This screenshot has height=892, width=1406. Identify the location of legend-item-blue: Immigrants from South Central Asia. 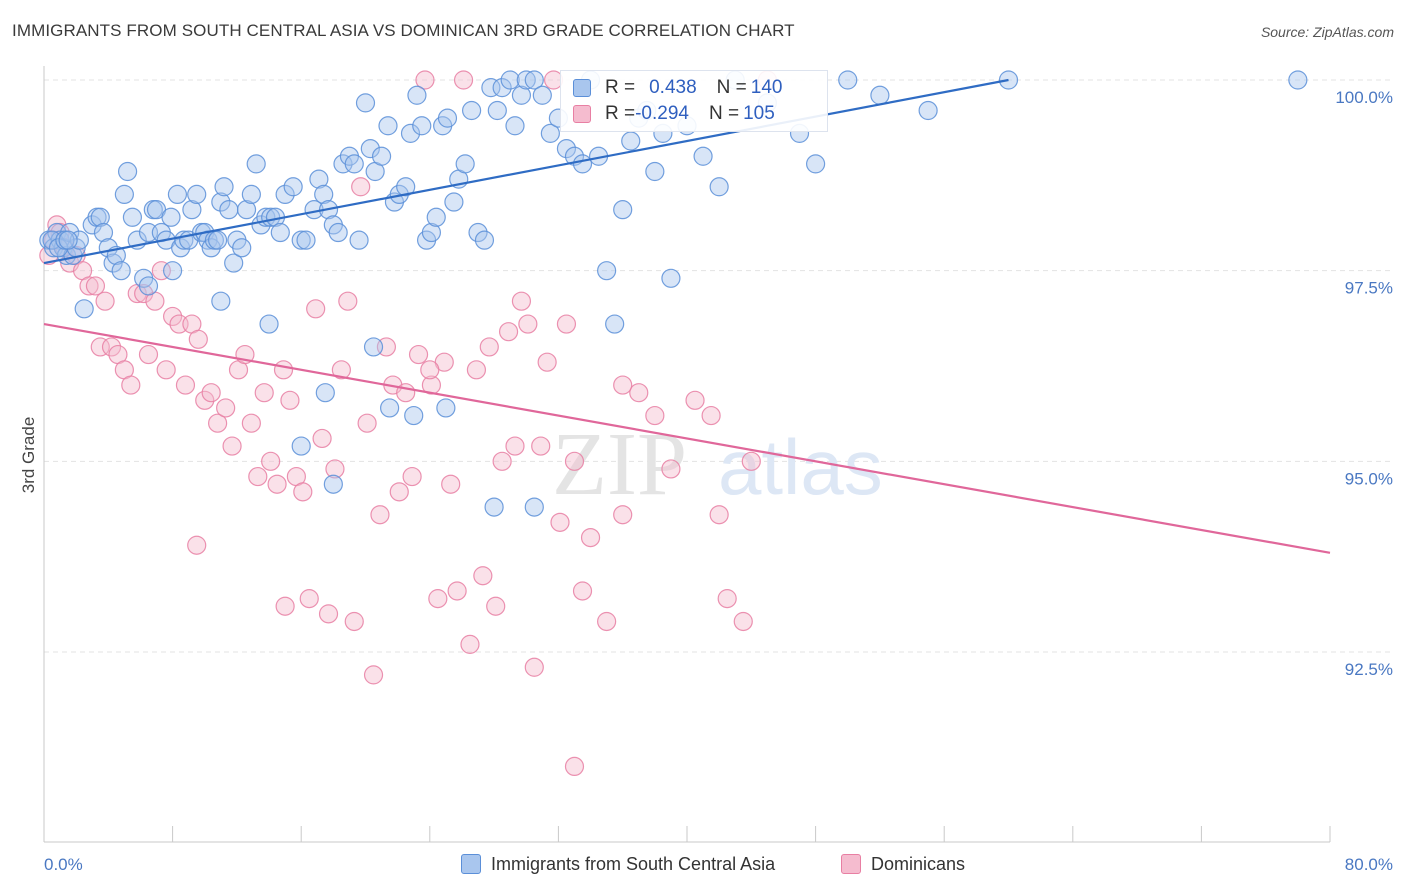
(618, 864).